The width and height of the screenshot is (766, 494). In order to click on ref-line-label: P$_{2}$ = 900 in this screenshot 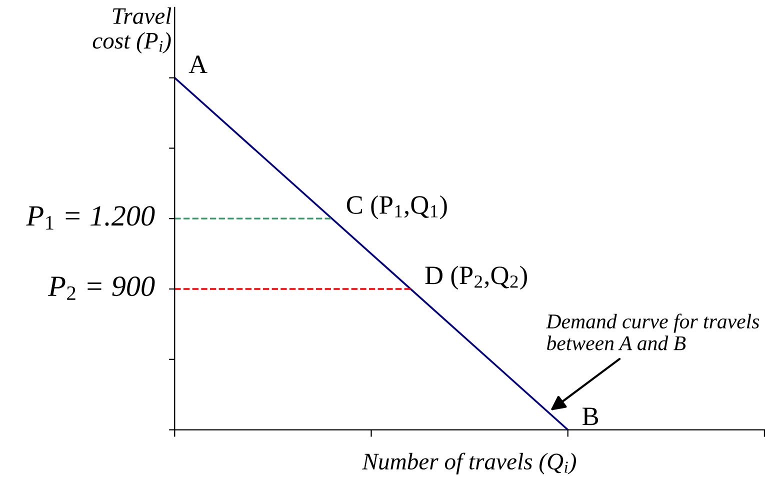, I will do `click(101, 288)`.